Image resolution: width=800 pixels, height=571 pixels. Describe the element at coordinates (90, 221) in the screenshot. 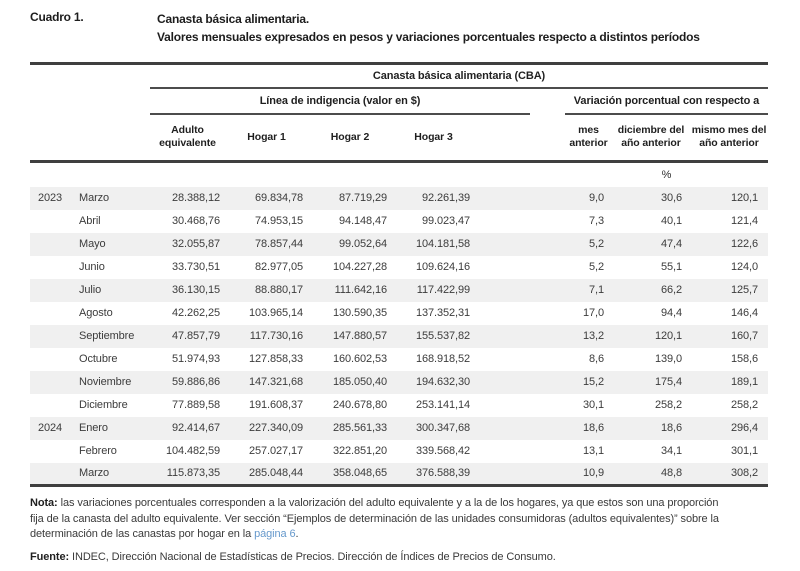

I see `month-cell: Abril` at that location.